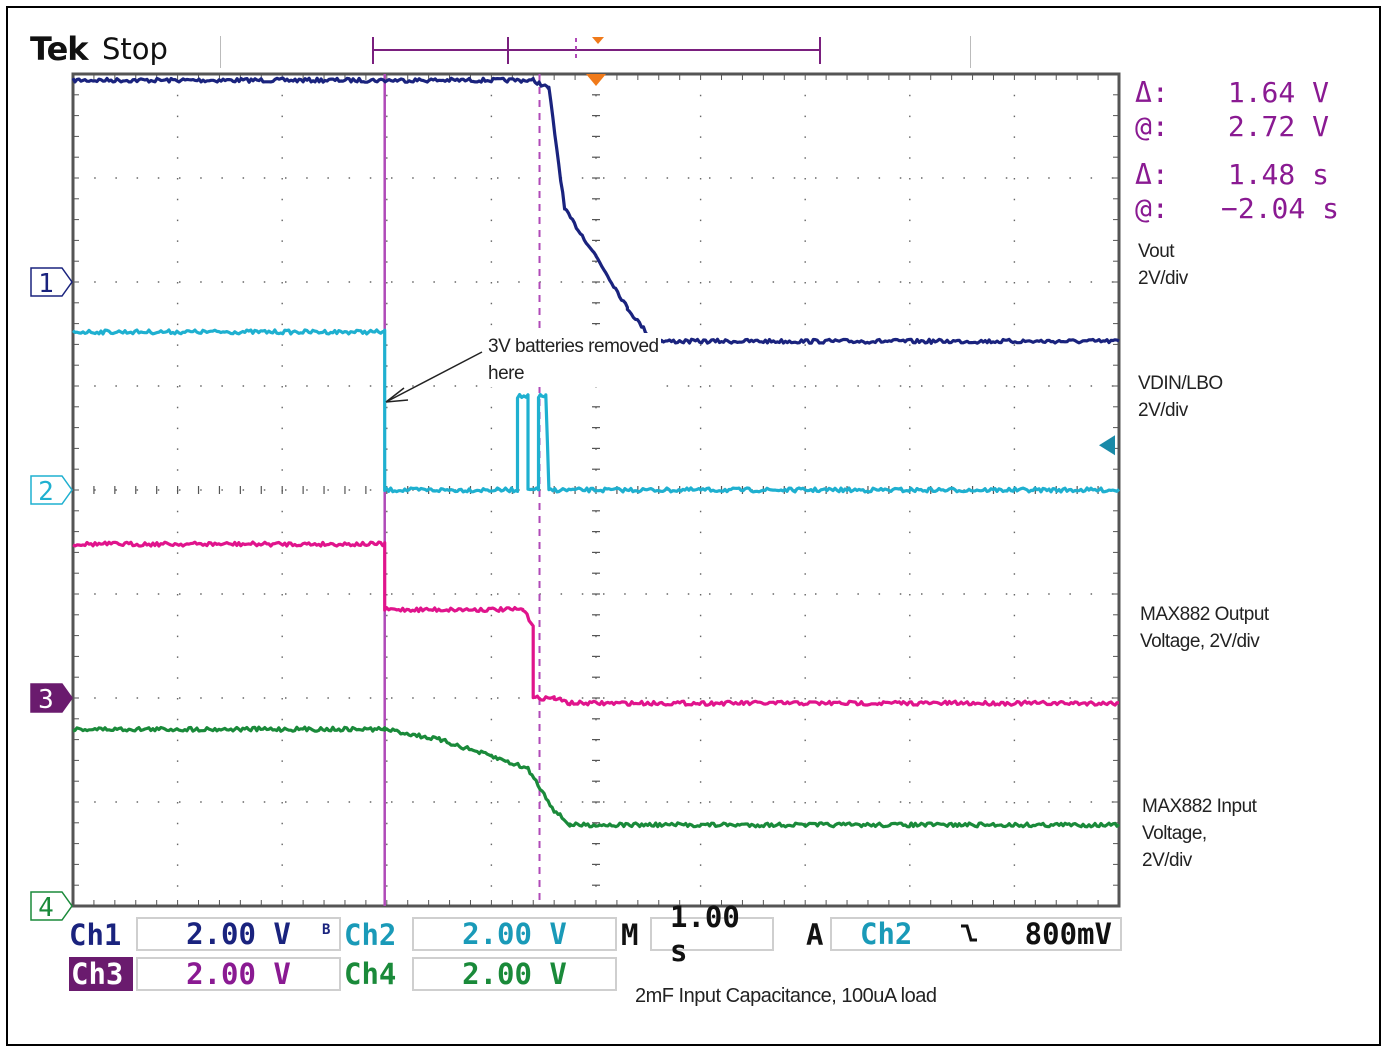 The height and width of the screenshot is (1054, 1389). I want to click on channel-4-marker-label: 4, so click(46, 908).